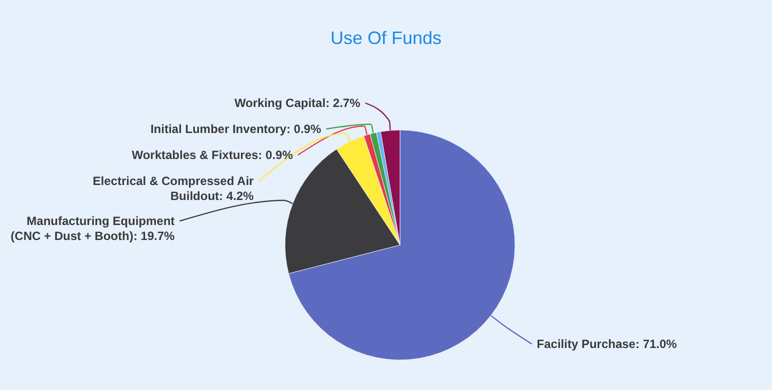 This screenshot has height=390, width=772. Describe the element at coordinates (236, 129) in the screenshot. I see `slice-label: Initial Lumber Inventory: 0.9%` at that location.